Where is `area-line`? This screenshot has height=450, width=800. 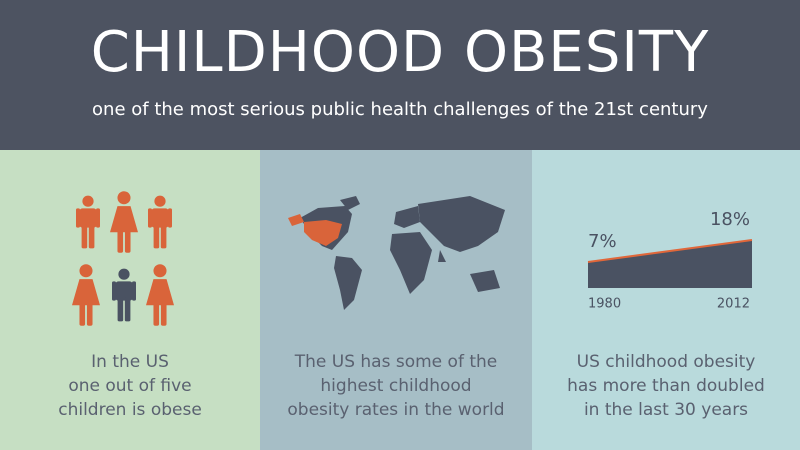 area-line is located at coordinates (670, 251).